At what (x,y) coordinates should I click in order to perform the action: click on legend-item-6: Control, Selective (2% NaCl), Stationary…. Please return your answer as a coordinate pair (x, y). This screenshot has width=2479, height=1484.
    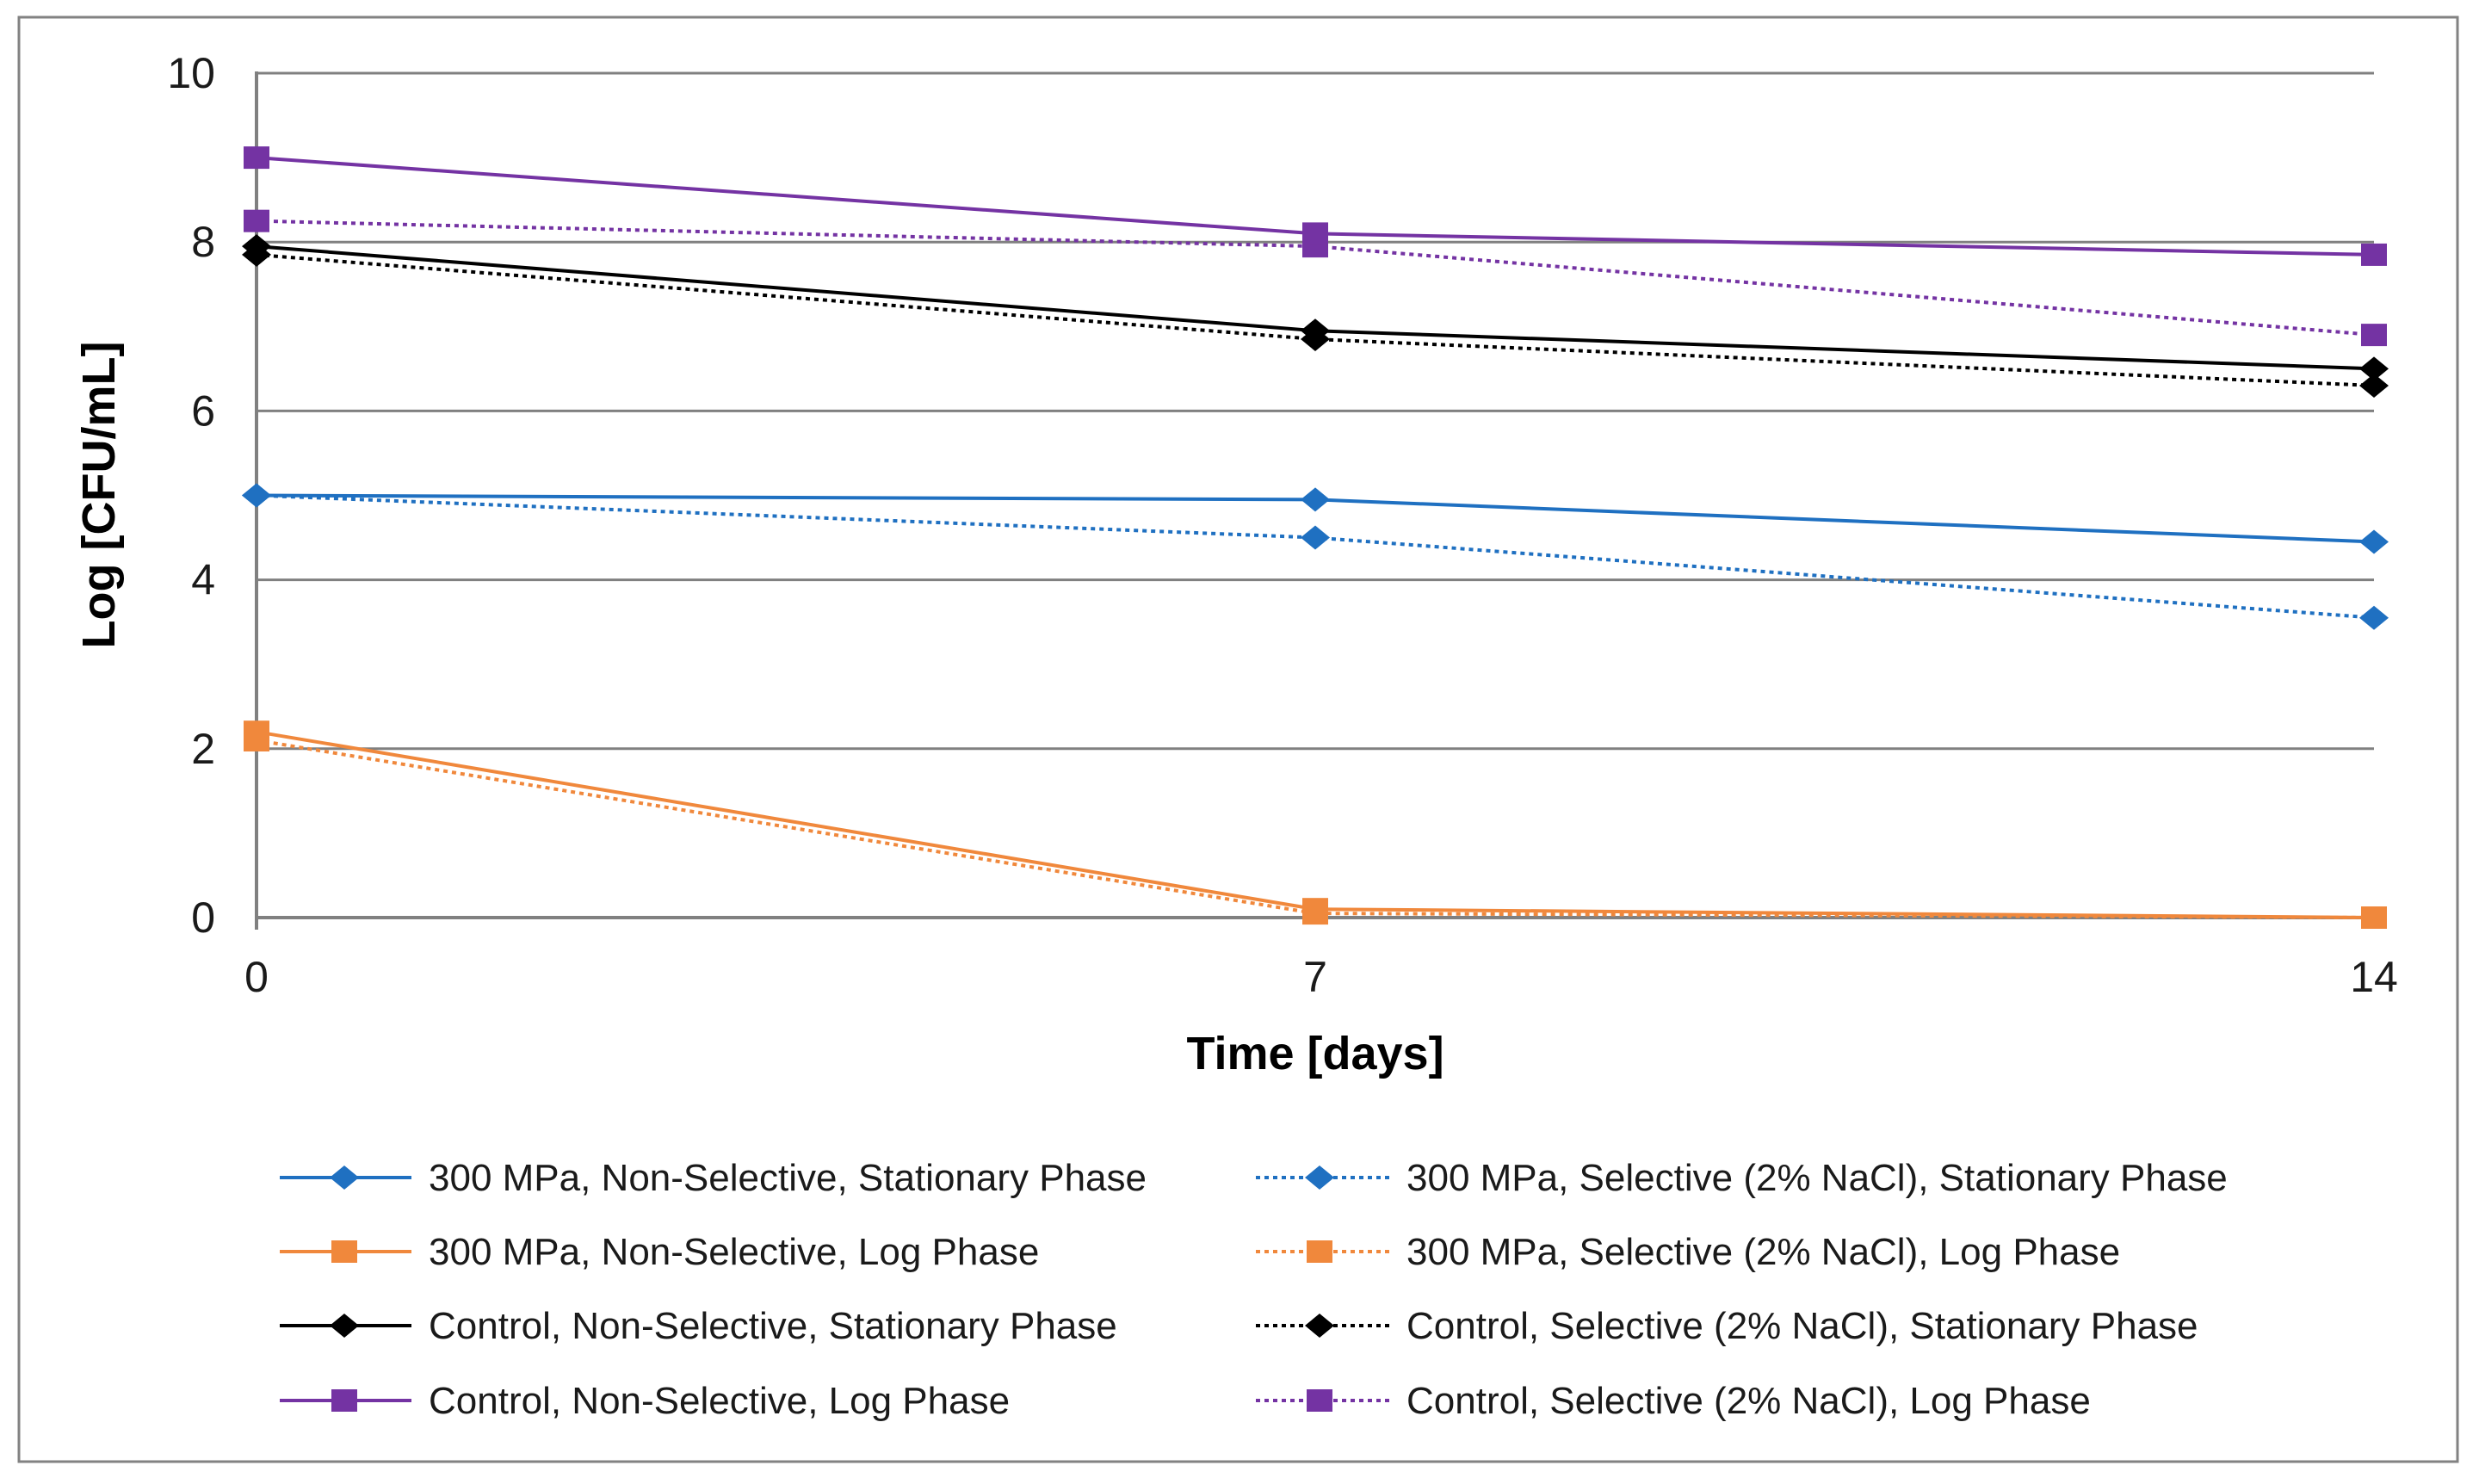
    Looking at the image, I should click on (1727, 1326).